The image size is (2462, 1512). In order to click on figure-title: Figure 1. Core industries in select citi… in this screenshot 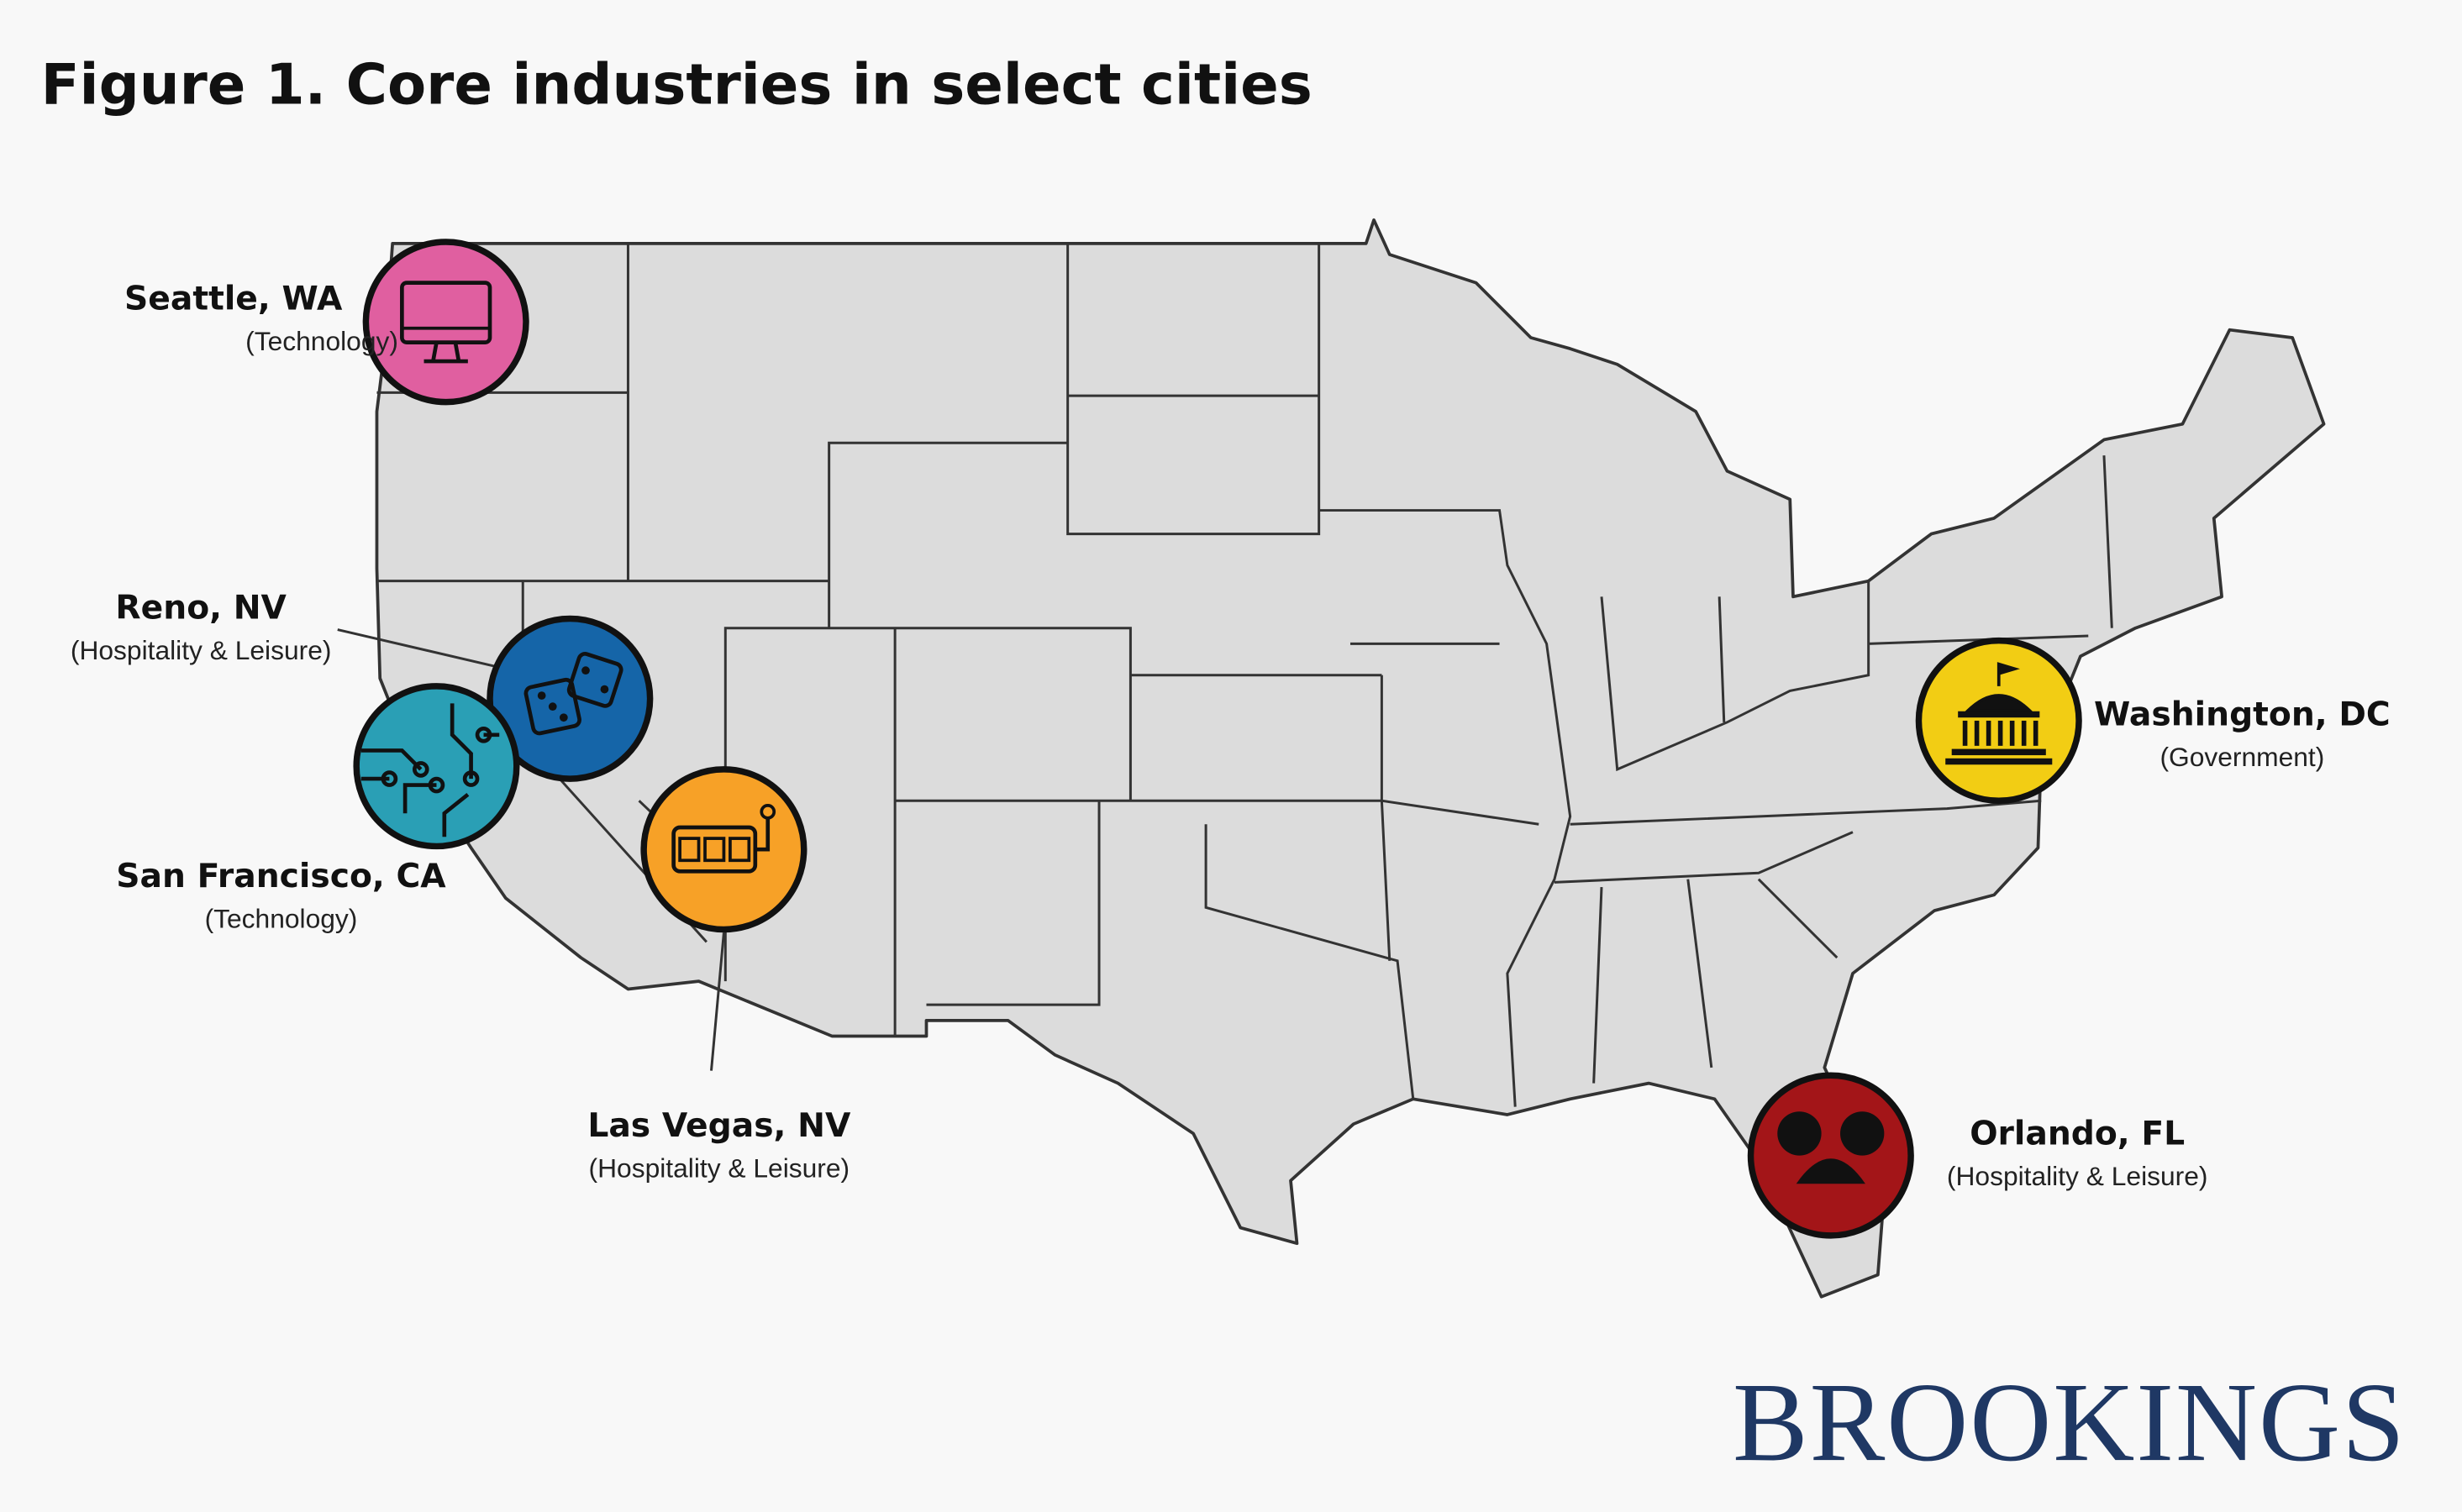, I will do `click(677, 85)`.